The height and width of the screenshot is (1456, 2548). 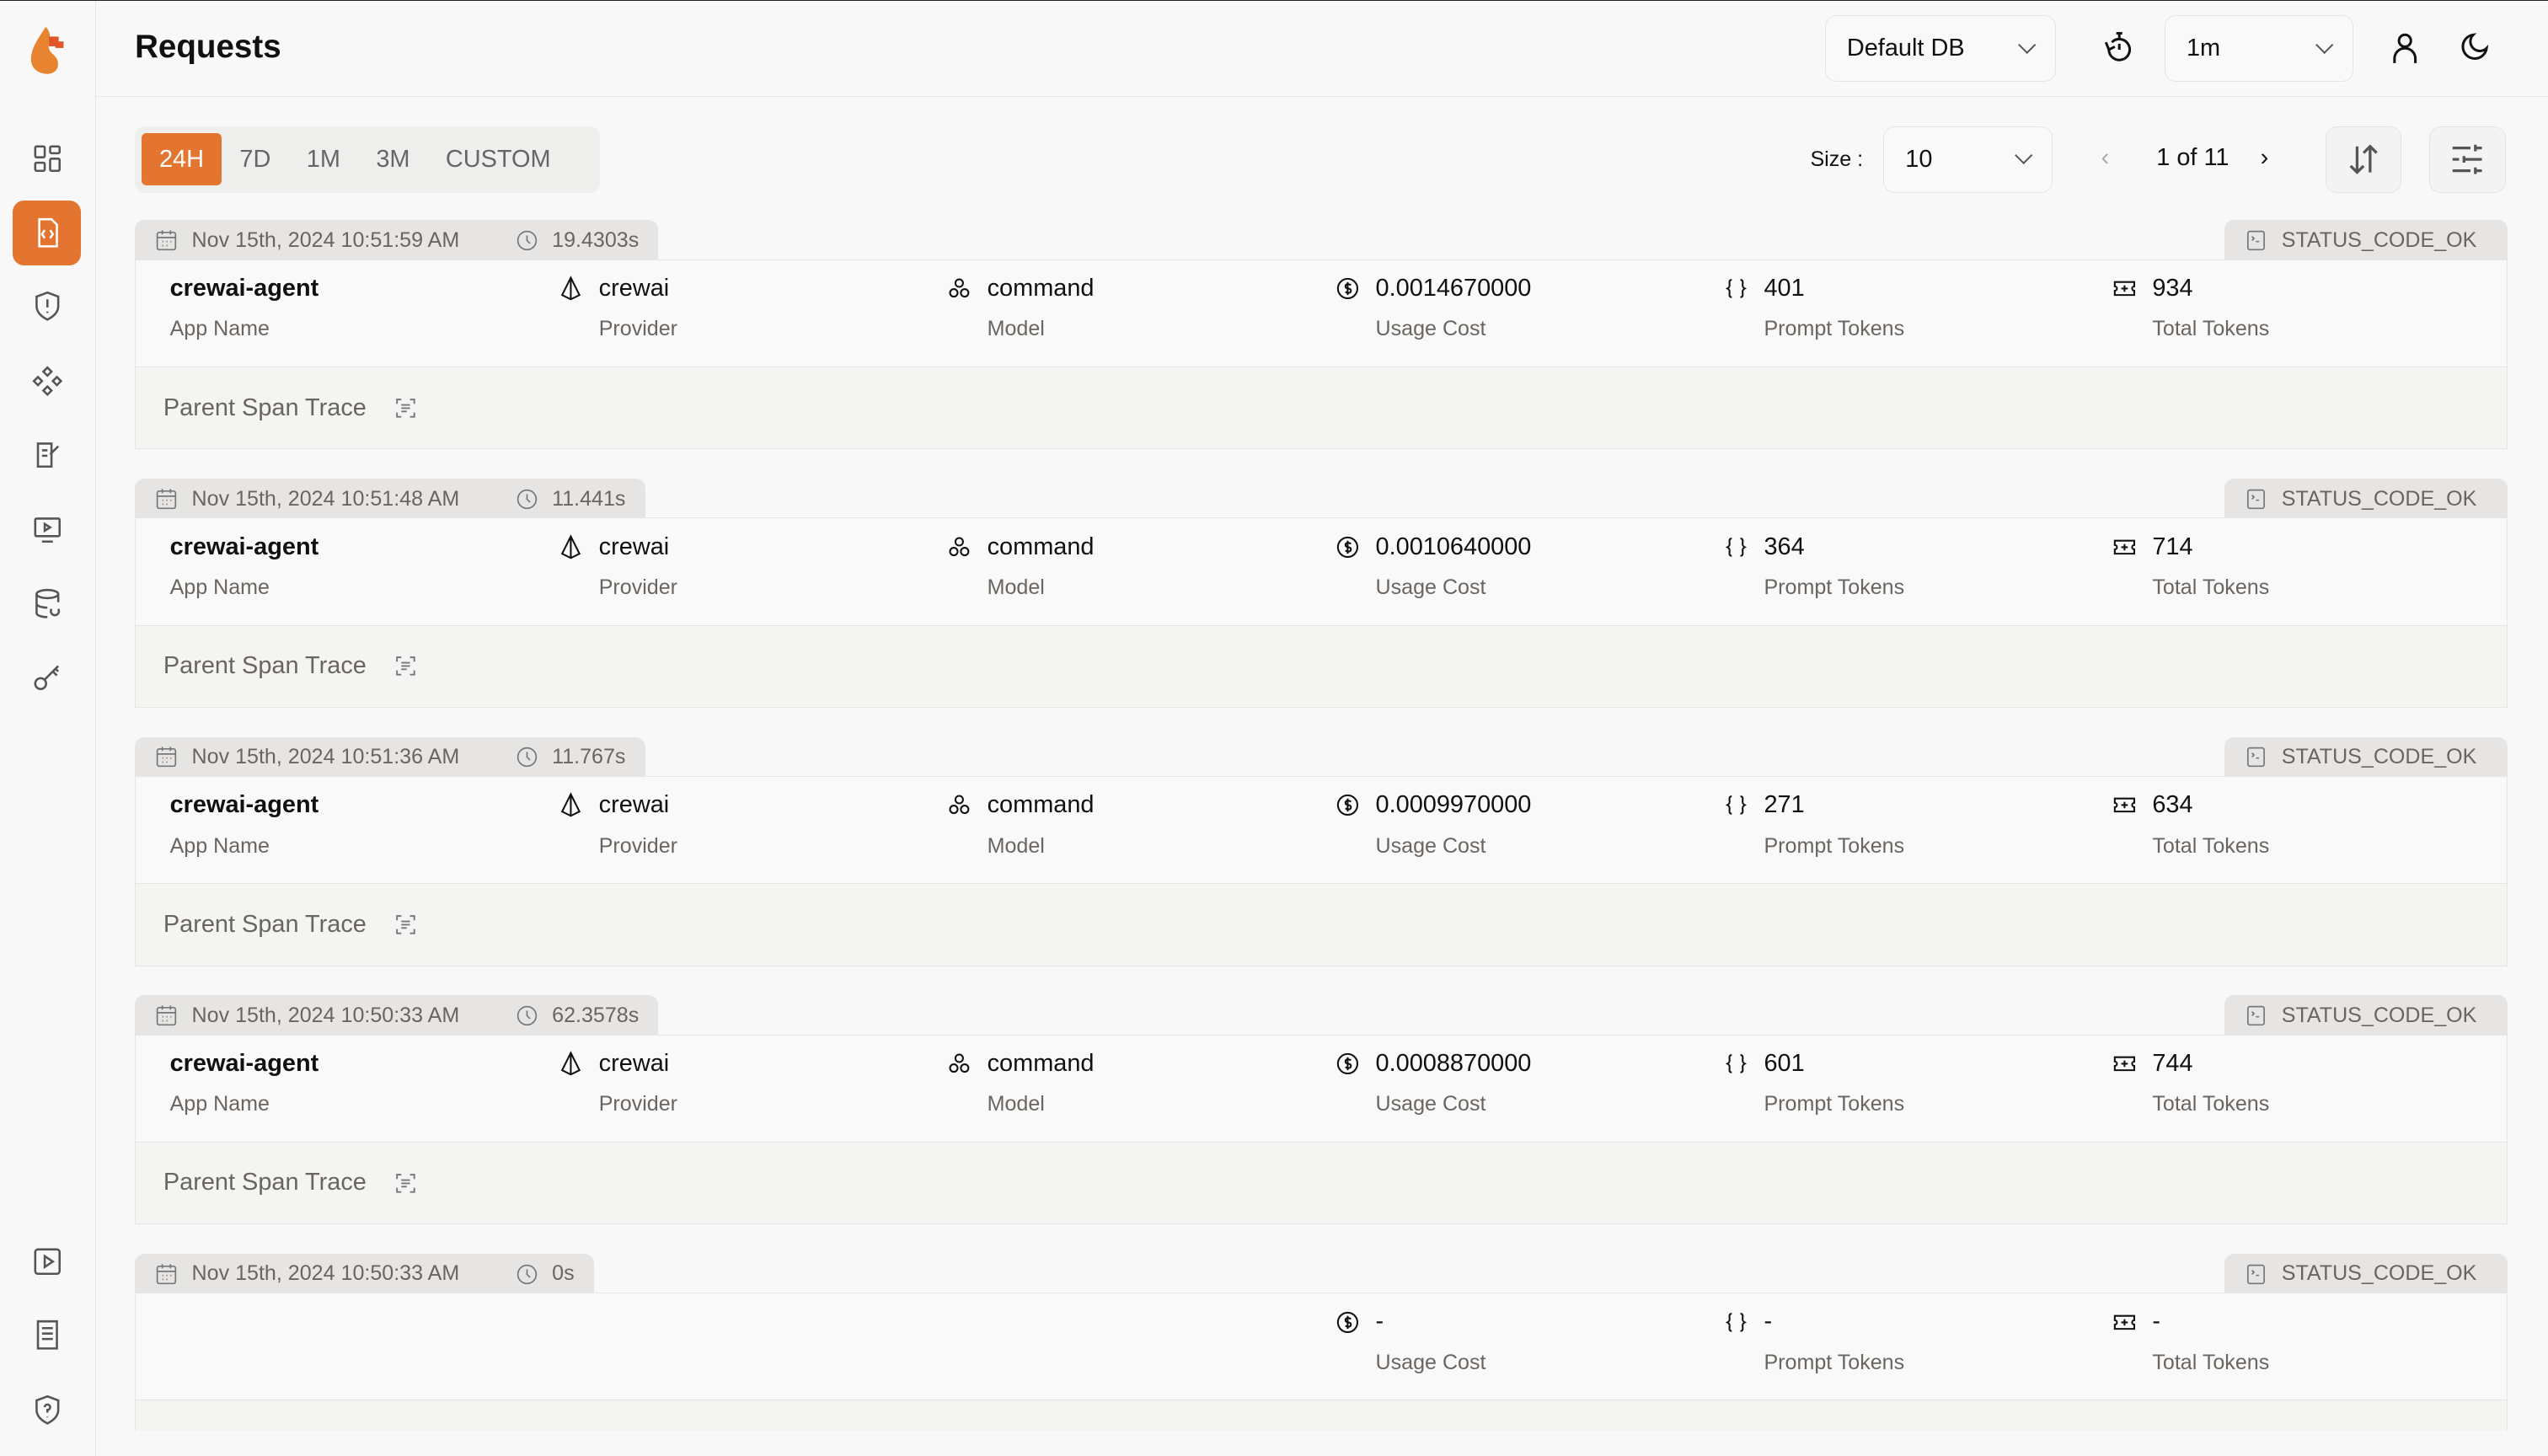 I want to click on sidebar-item-play, so click(x=47, y=1261).